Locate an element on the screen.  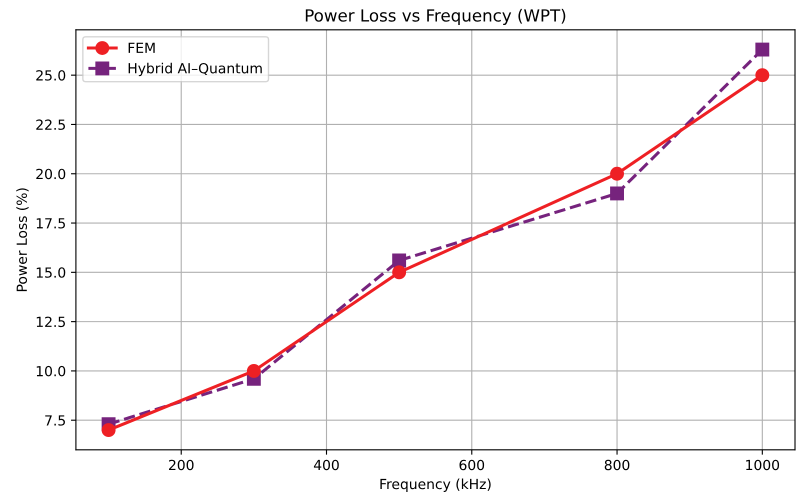
y-tick-label: 22.5 is located at coordinates (50, 124).